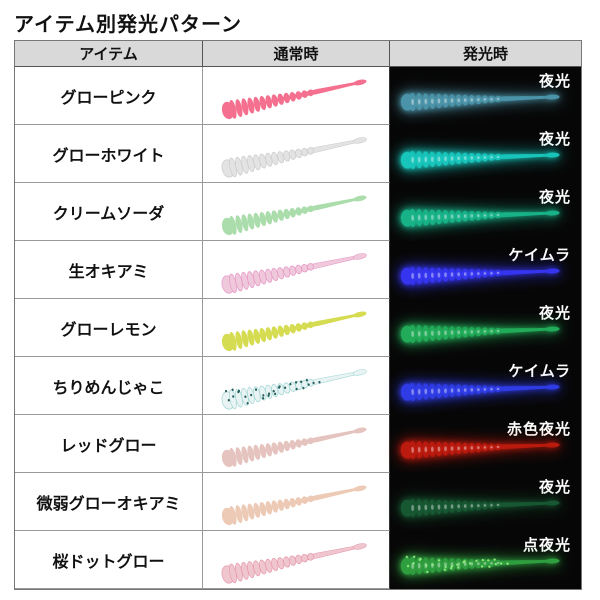 The image size is (600, 600). Describe the element at coordinates (109, 270) in the screenshot. I see `item-name-cell: 生オキアミ` at that location.